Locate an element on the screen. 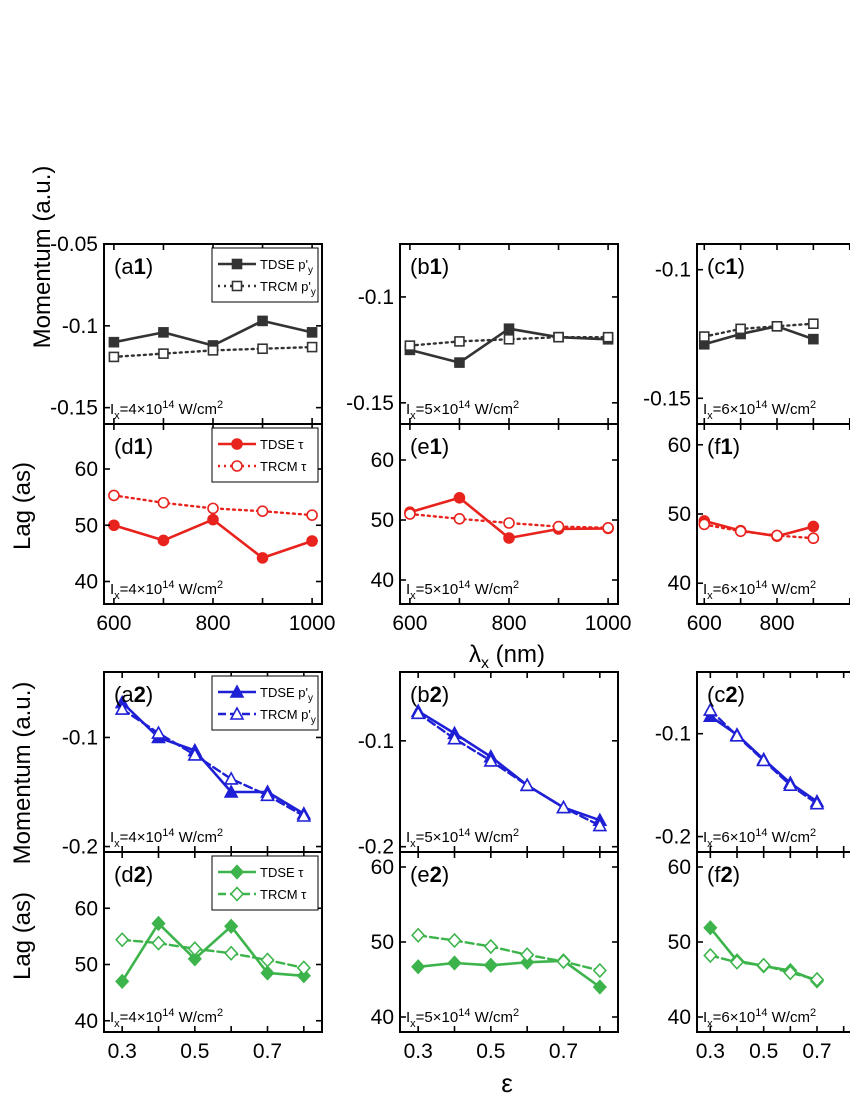  legend-label-d1-1: TRCM τ is located at coordinates (283, 466).